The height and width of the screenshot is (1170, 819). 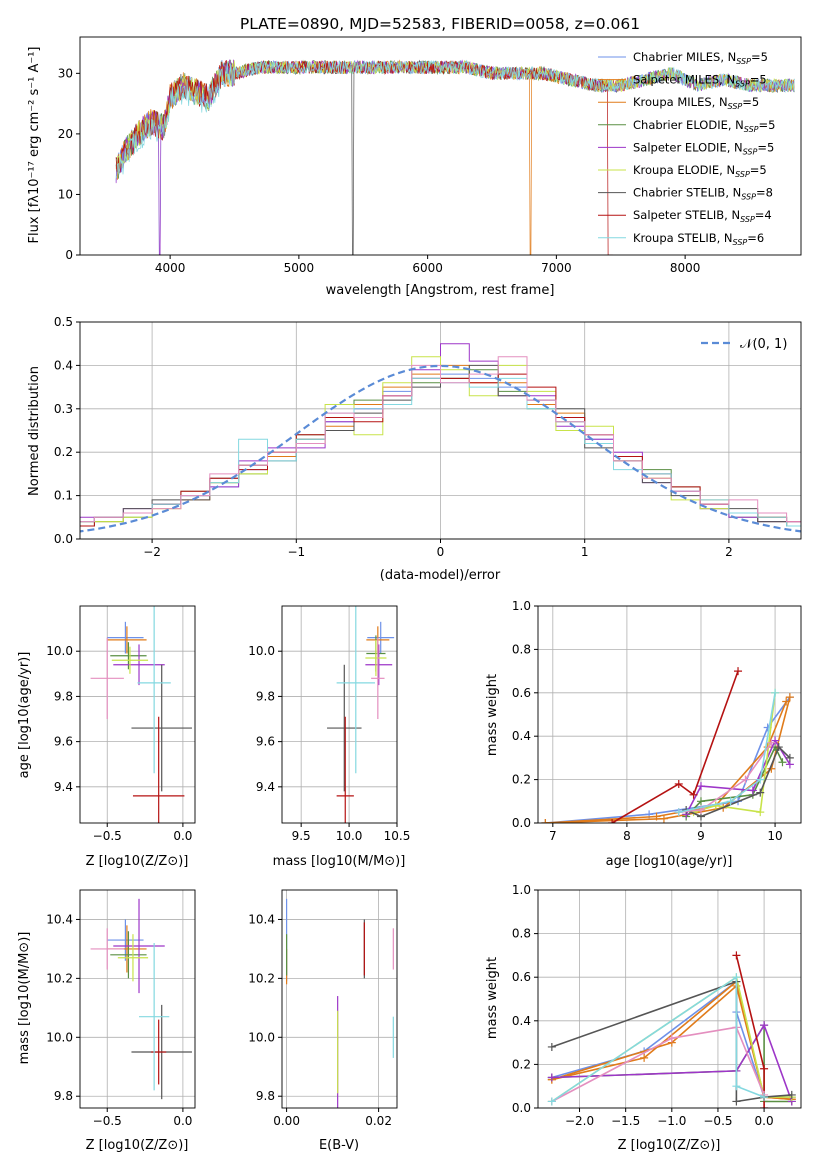 What do you see at coordinates (265, 742) in the screenshot?
I see `y-tick-label: 9.6` at bounding box center [265, 742].